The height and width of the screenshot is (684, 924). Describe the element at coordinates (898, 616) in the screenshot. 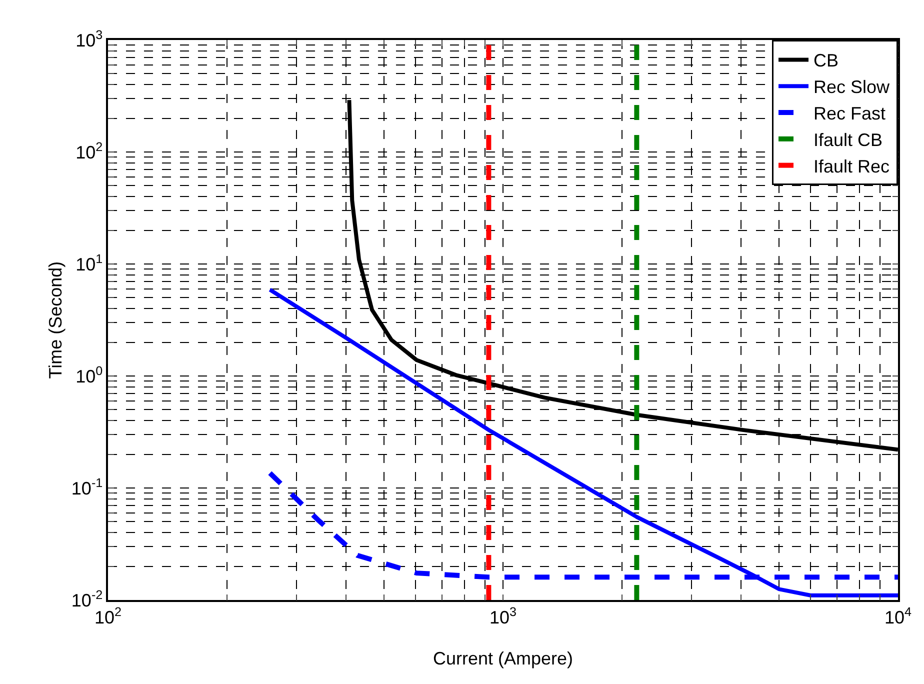

I see `x-tick-label: 10$^{4}$` at that location.